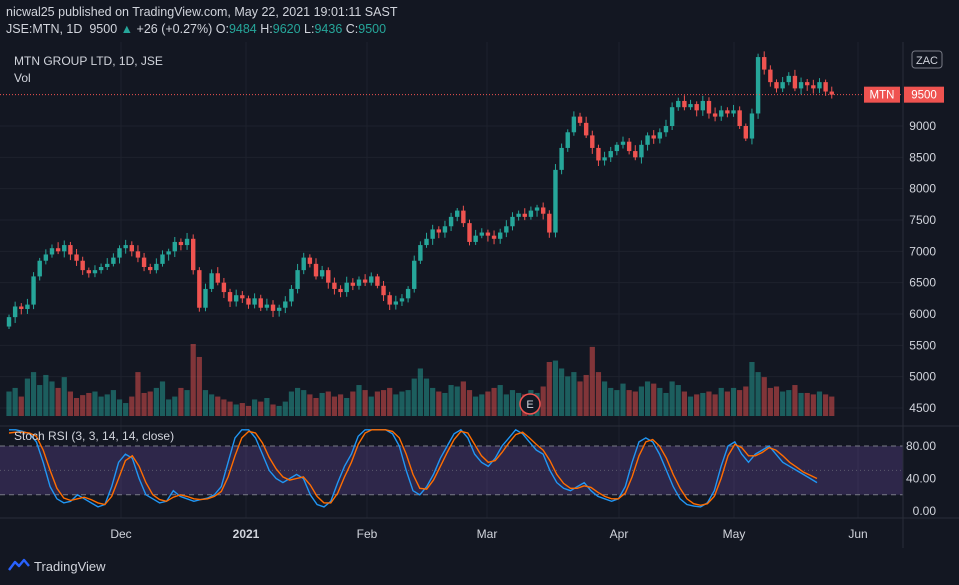 The width and height of the screenshot is (959, 585). Describe the element at coordinates (19, 565) in the screenshot. I see `tradingview-logo-icon` at that location.